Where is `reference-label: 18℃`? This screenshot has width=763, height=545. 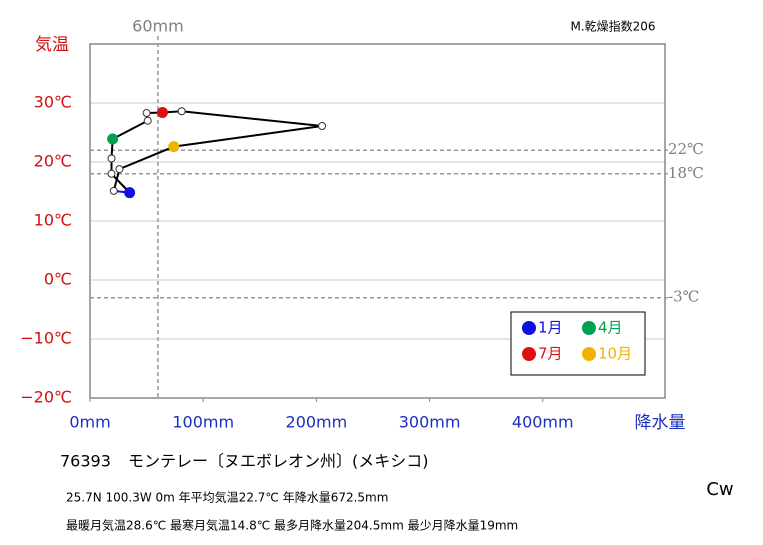 reference-label: 18℃ is located at coordinates (686, 173).